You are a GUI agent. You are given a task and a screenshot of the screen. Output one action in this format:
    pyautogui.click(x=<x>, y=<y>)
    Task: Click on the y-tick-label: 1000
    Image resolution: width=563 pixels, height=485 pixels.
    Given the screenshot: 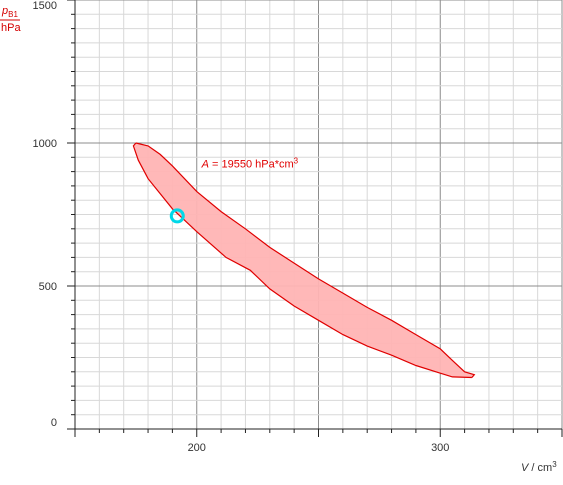 What is the action you would take?
    pyautogui.click(x=45, y=144)
    